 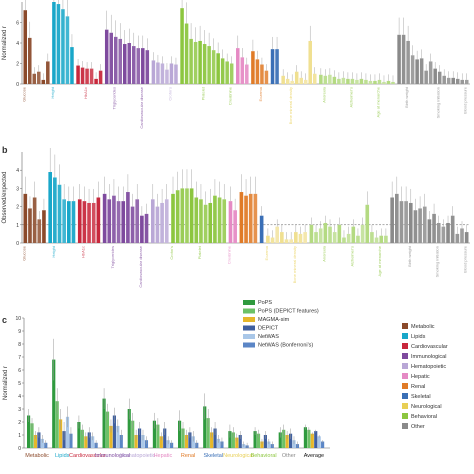 What do you see at coordinates (274, 320) in the screenshot?
I see `legend-label: MAGMA-sim` at bounding box center [274, 320].